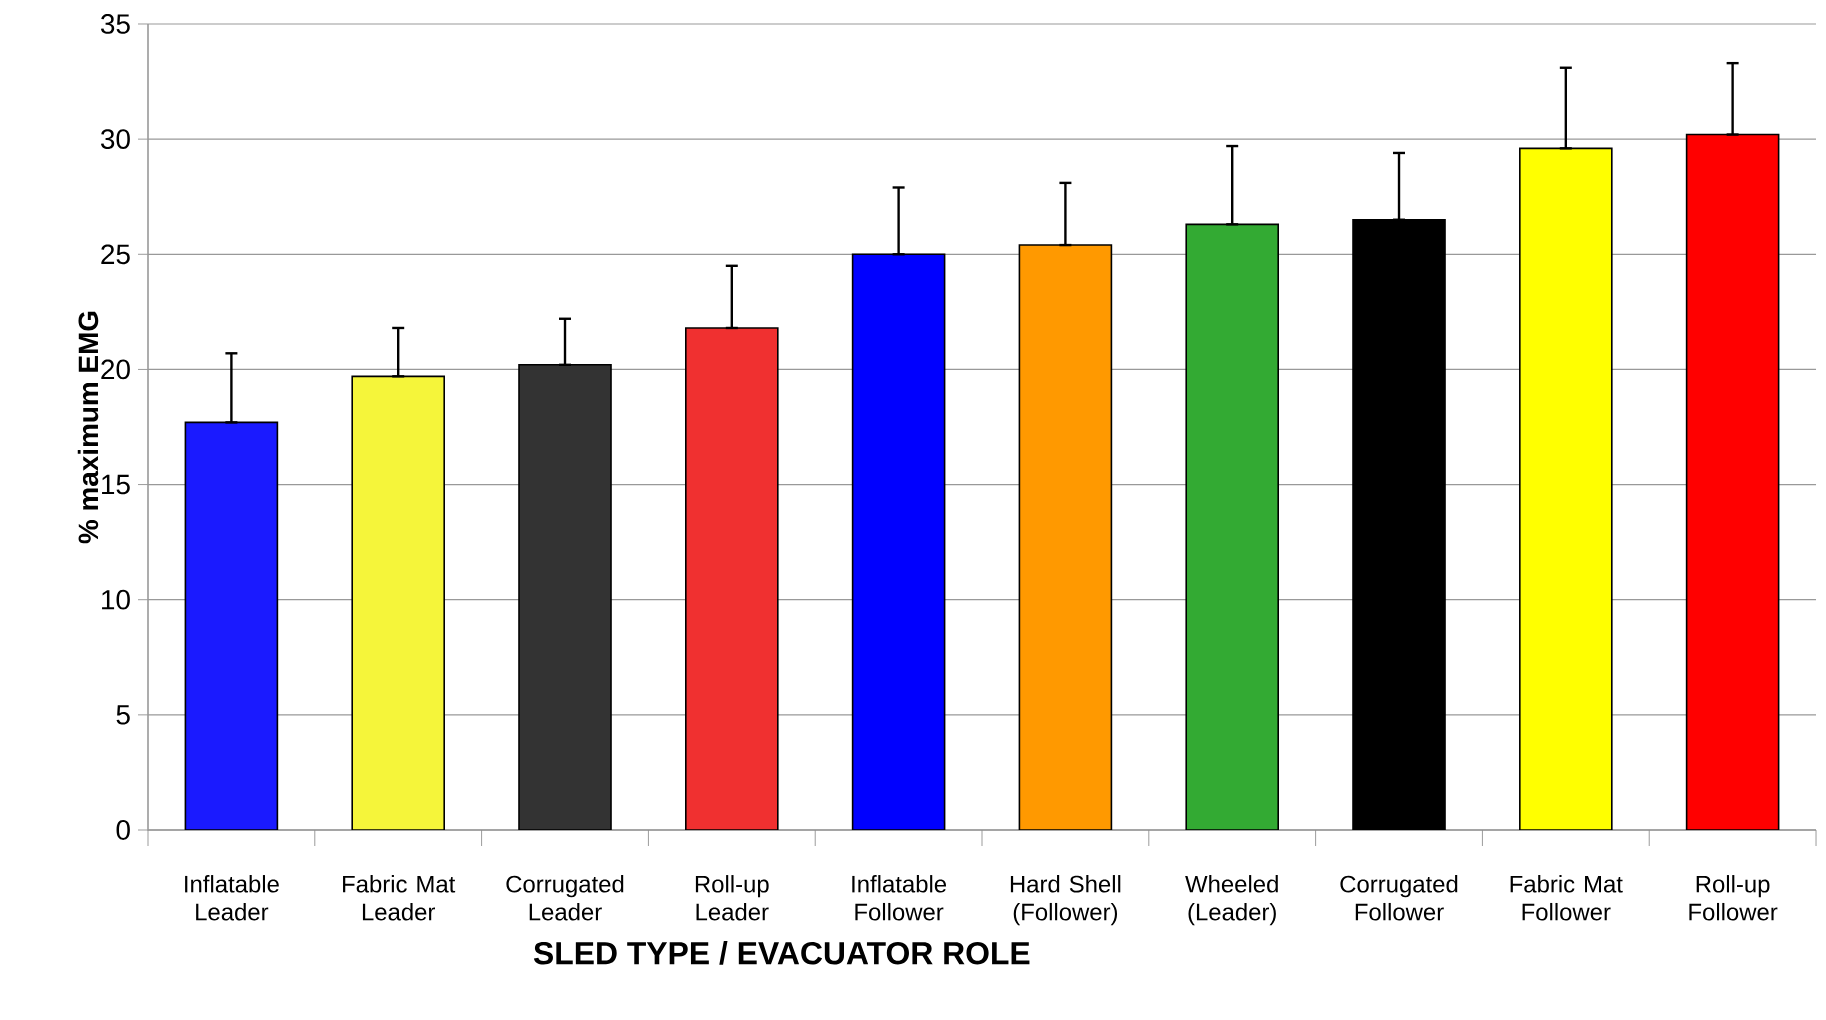 Image resolution: width=1826 pixels, height=1020 pixels. Describe the element at coordinates (899, 898) in the screenshot. I see `x-tick-label: Inflatable Follower` at that location.